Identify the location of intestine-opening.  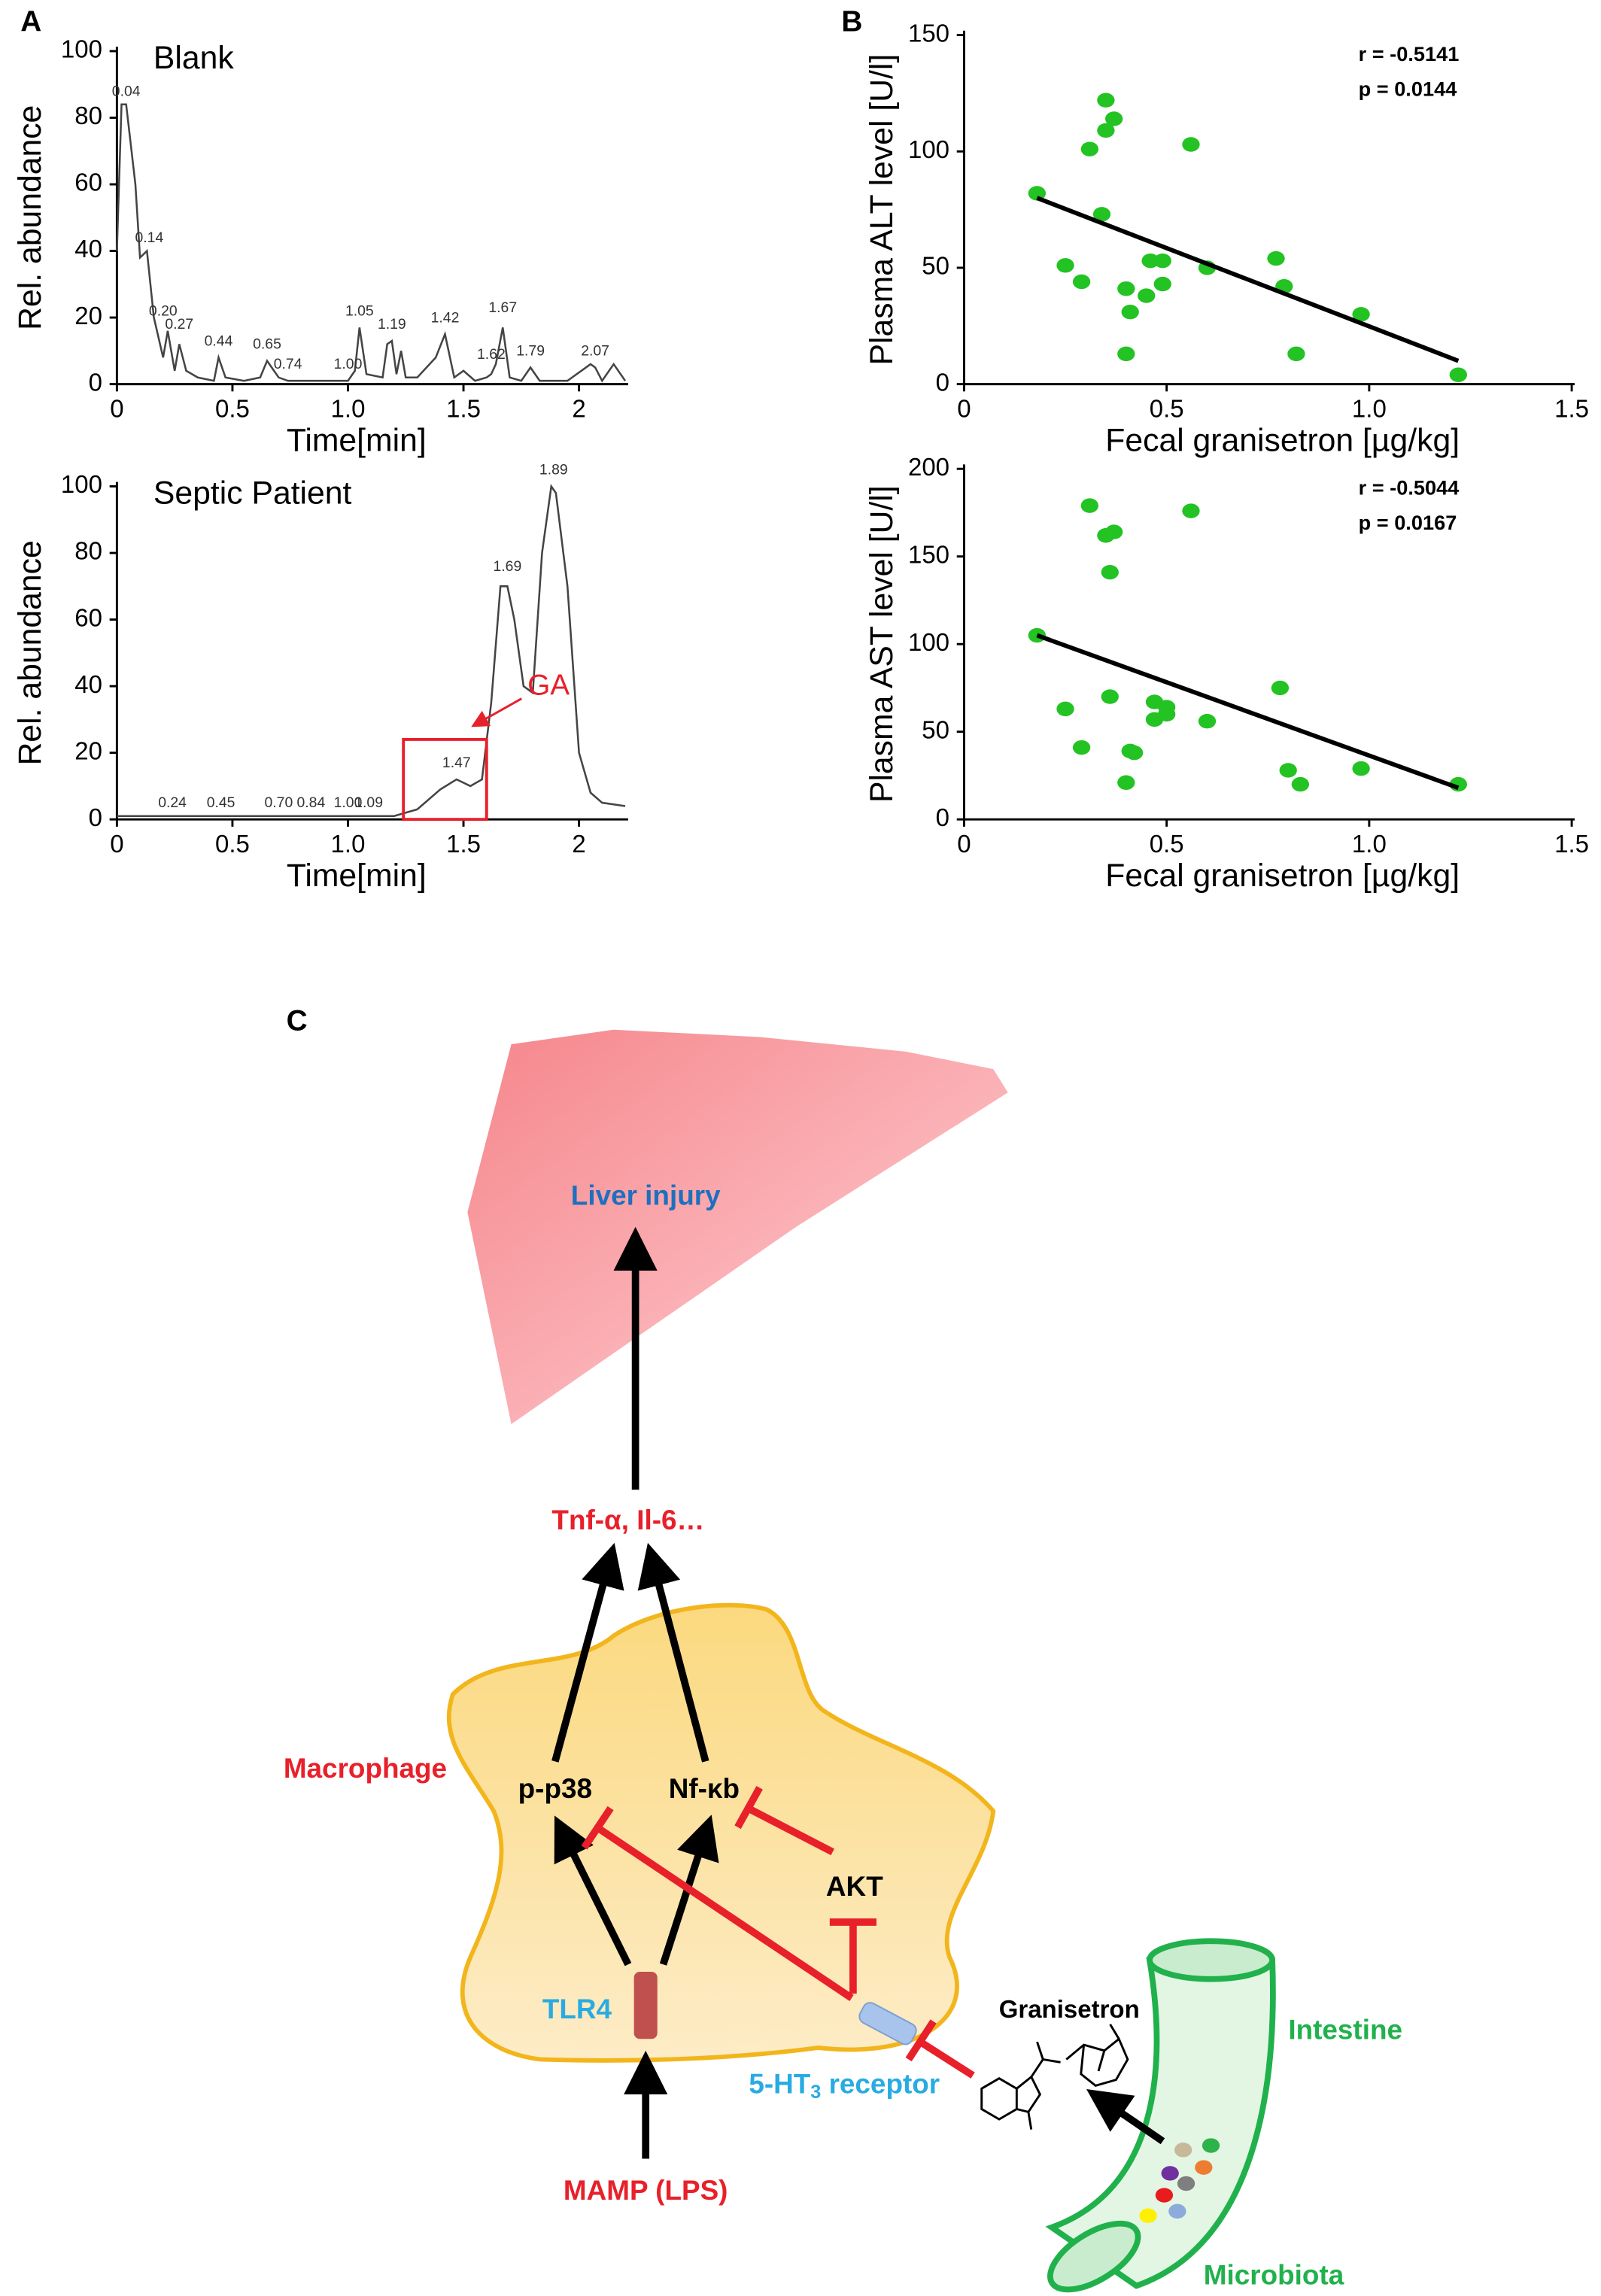
(1211, 1960).